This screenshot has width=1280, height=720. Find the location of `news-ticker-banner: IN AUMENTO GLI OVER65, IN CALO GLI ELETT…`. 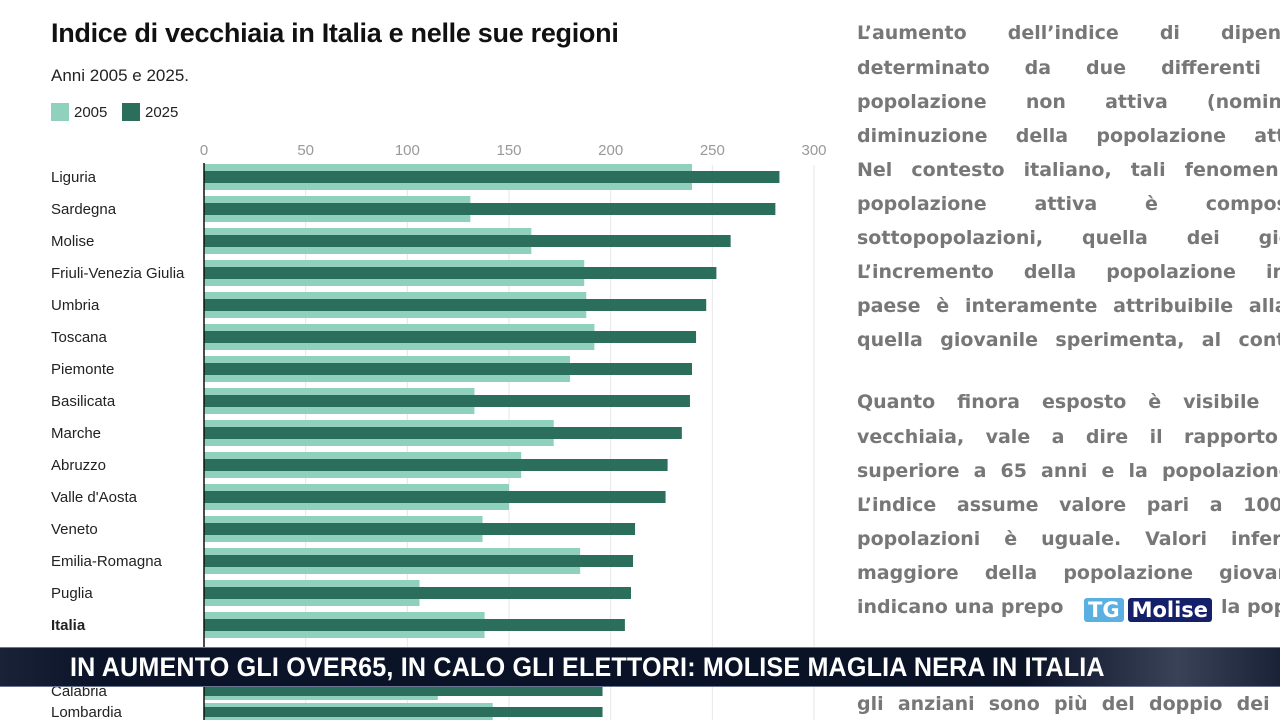

news-ticker-banner: IN AUMENTO GLI OVER65, IN CALO GLI ELETT… is located at coordinates (640, 667).